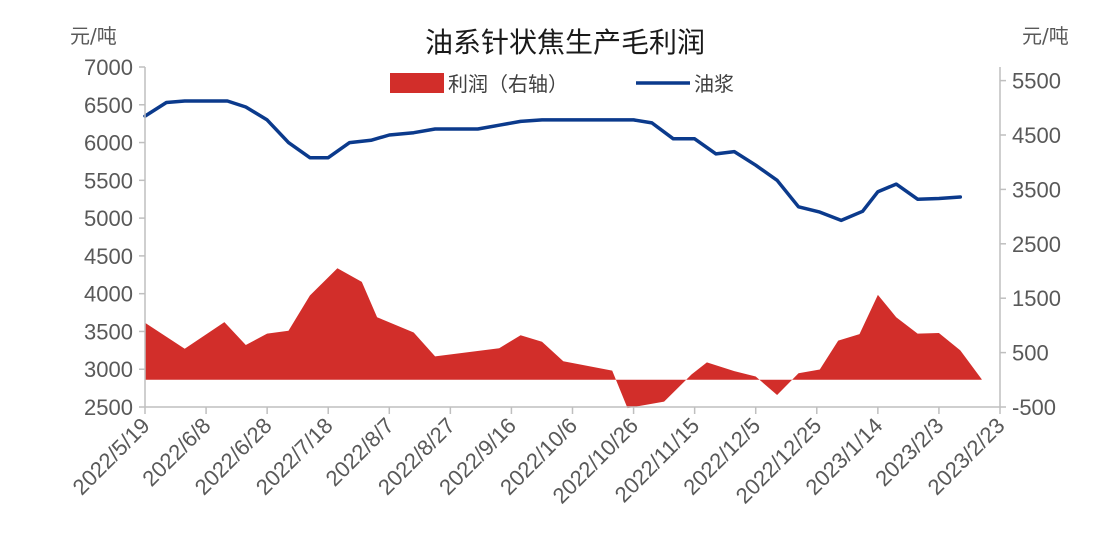 The image size is (1119, 547). Describe the element at coordinates (1036, 189) in the screenshot. I see `right-tick-label: 3500` at that location.